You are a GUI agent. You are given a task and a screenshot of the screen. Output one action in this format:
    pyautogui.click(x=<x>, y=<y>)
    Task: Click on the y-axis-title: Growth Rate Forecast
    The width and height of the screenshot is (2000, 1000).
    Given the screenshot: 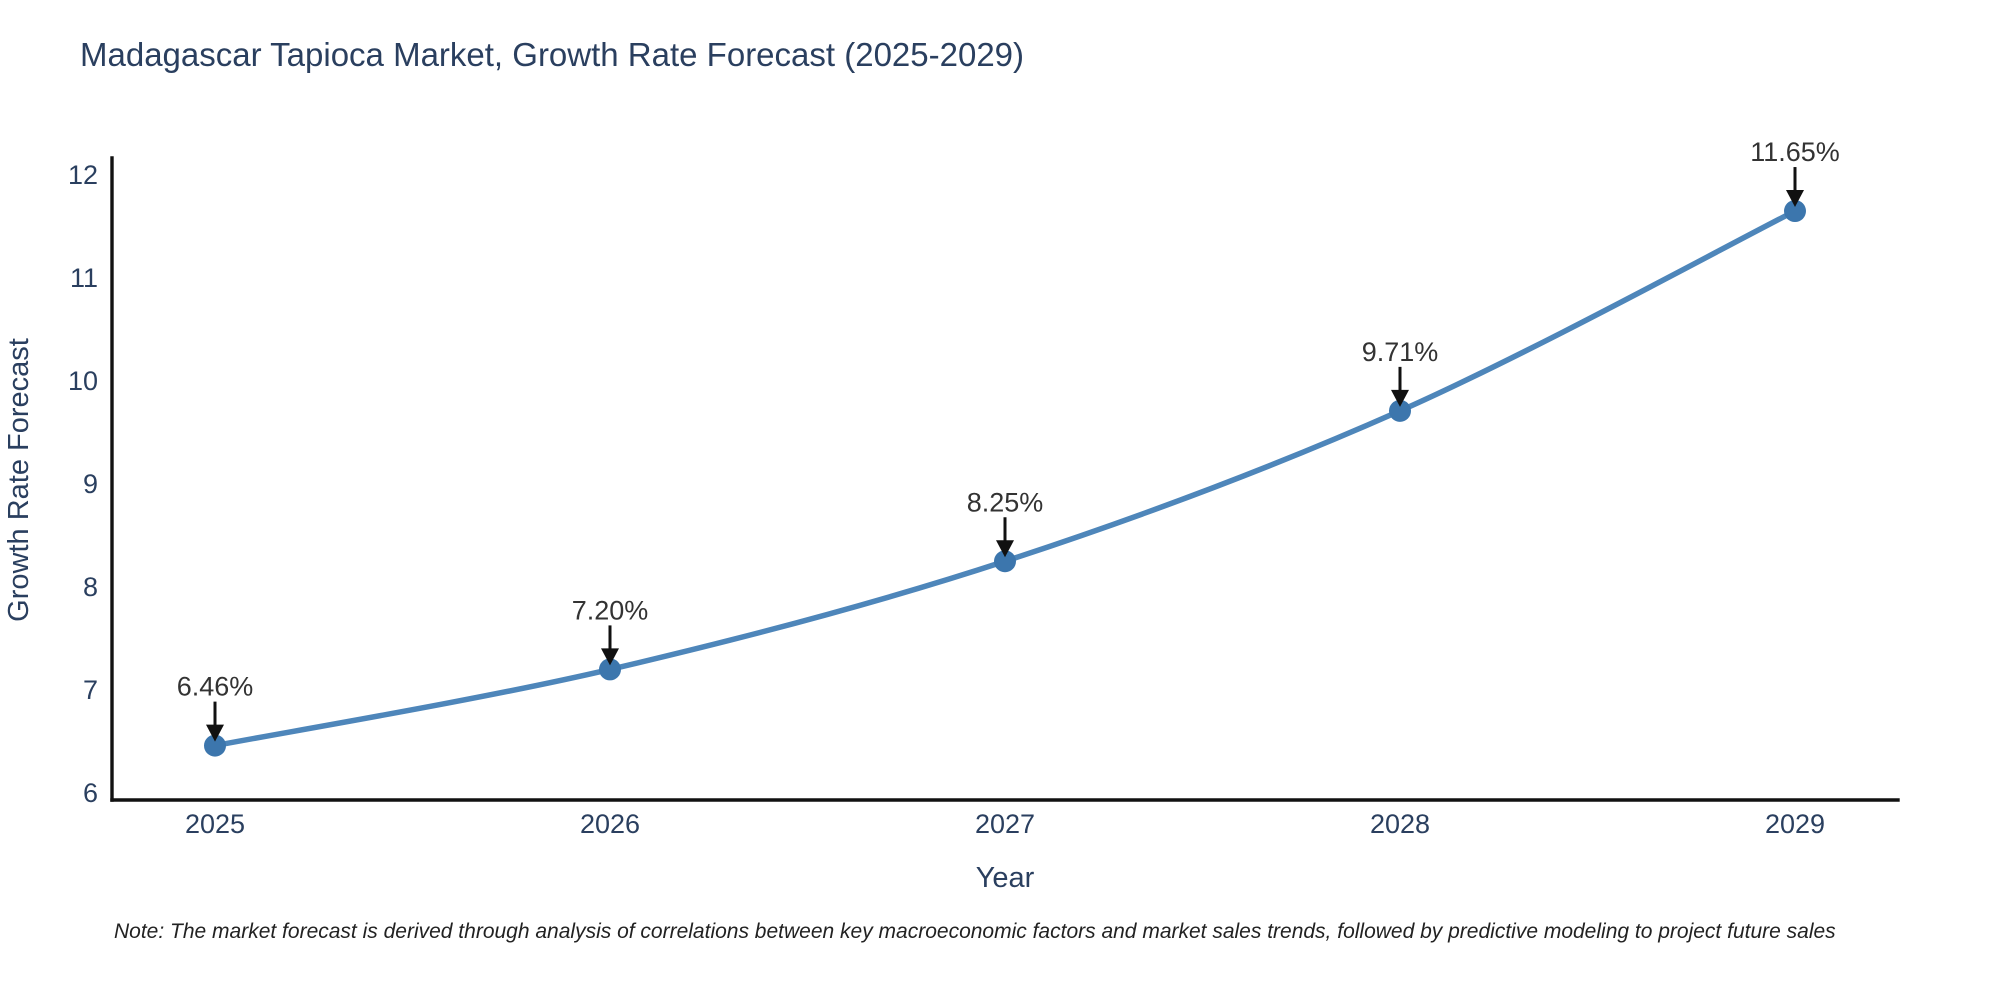 What is the action you would take?
    pyautogui.click(x=19, y=480)
    